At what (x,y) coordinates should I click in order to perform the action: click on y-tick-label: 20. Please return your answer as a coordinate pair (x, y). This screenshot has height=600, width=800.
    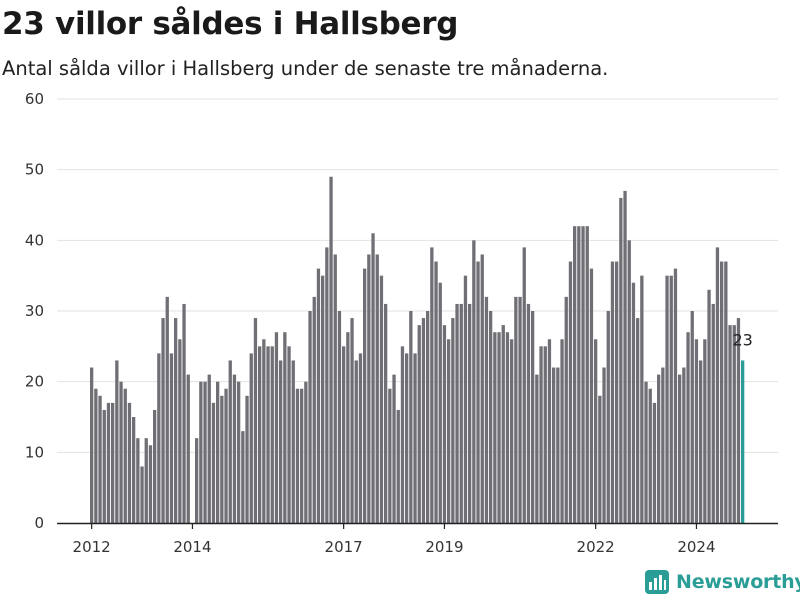
    Looking at the image, I should click on (34, 382).